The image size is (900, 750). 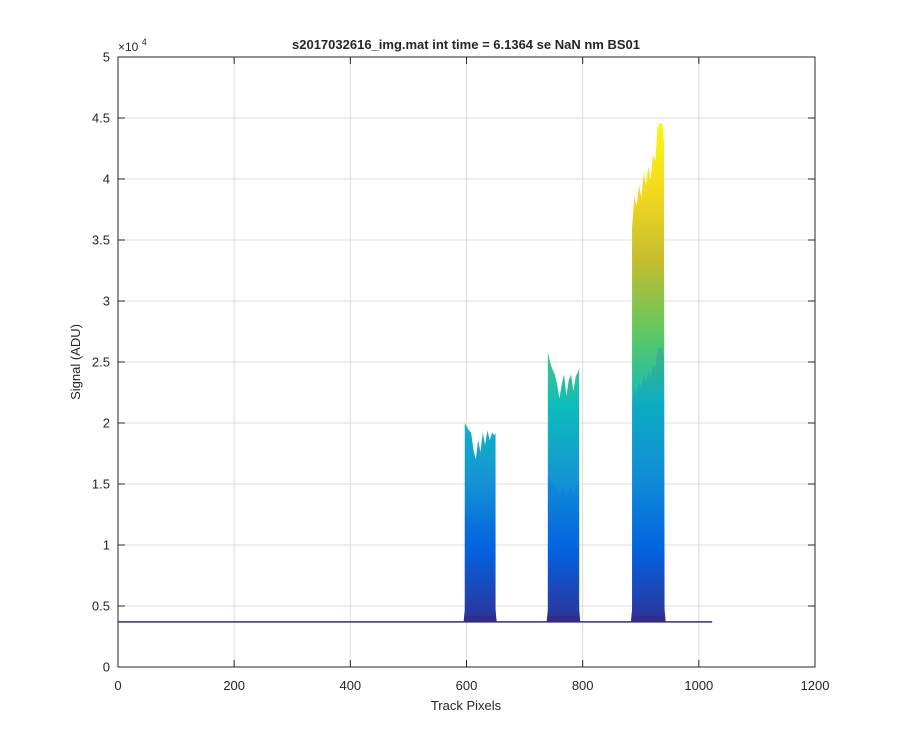 I want to click on x-tick-label: 600, so click(x=467, y=685).